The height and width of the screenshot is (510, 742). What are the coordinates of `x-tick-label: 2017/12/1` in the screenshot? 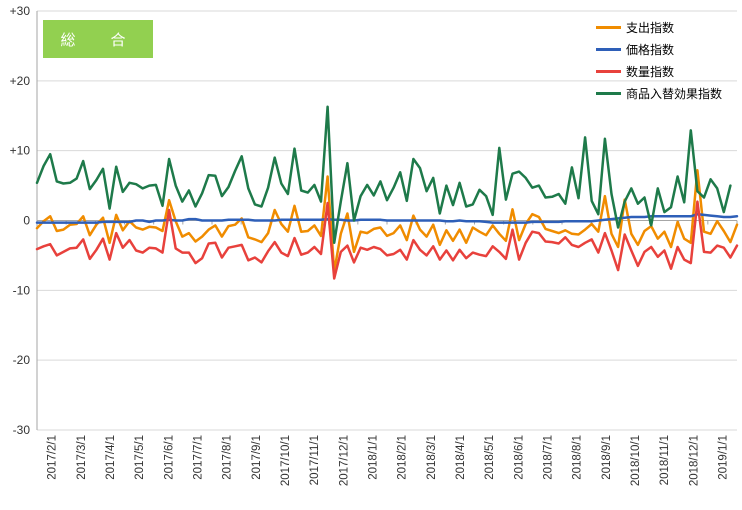 It's located at (344, 460).